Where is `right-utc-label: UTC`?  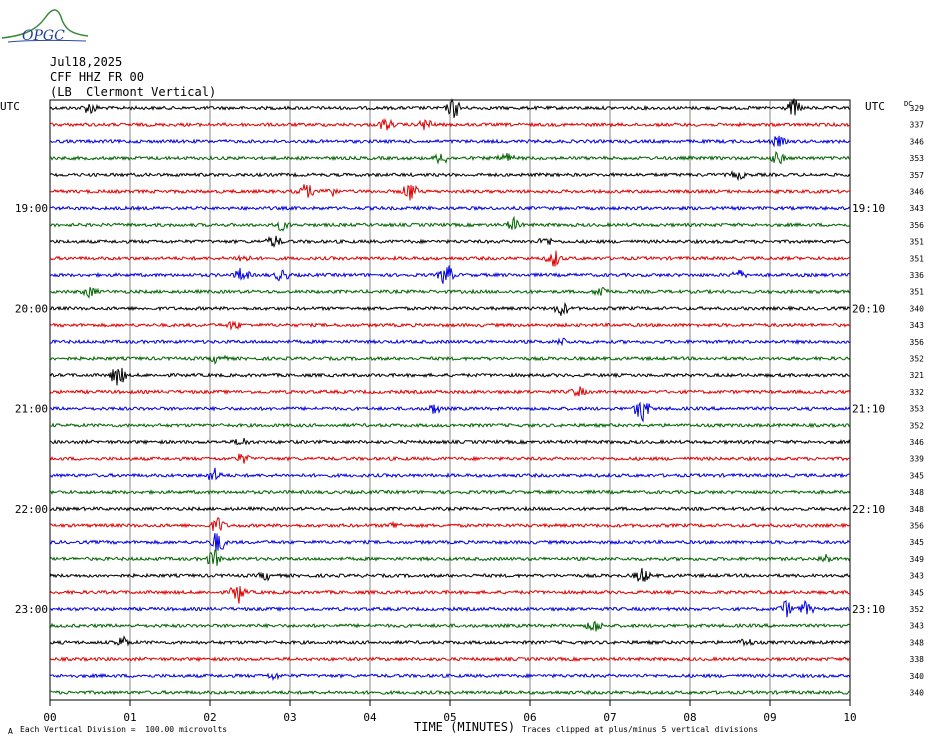
right-utc-label: UTC is located at coordinates (875, 106).